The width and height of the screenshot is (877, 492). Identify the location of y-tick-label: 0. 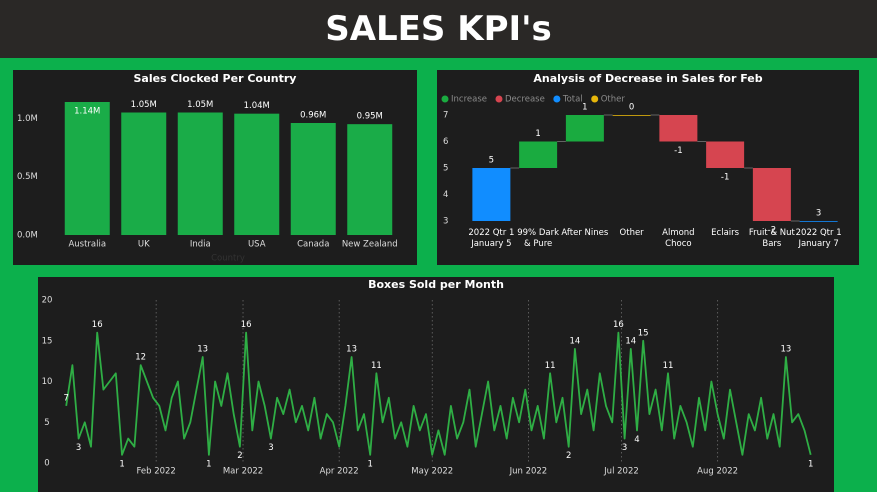
(46, 464).